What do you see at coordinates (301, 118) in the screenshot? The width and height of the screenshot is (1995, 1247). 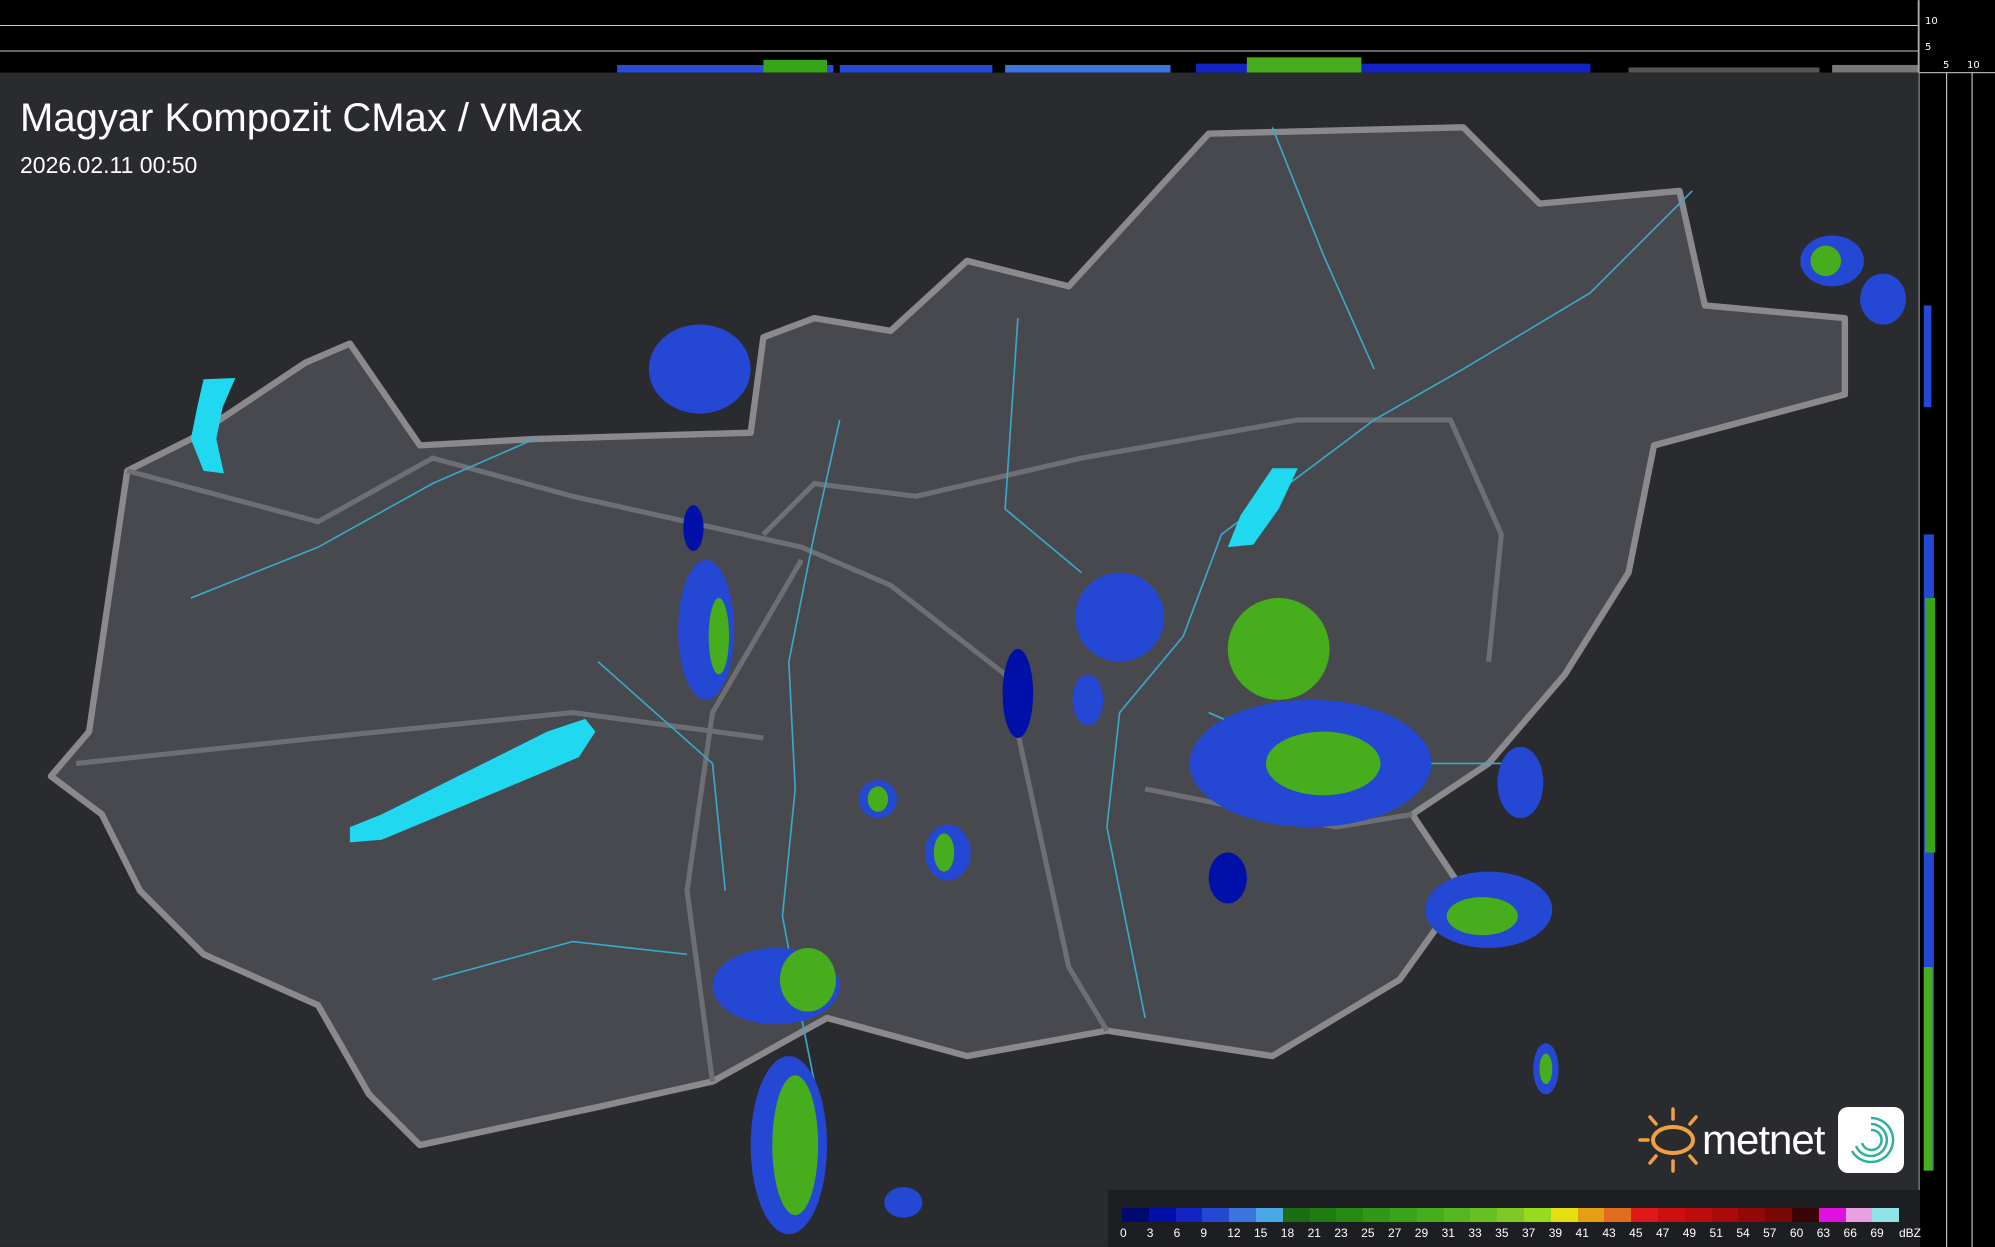 I see `map-title: Magyar Kompozit CMax / VMax` at bounding box center [301, 118].